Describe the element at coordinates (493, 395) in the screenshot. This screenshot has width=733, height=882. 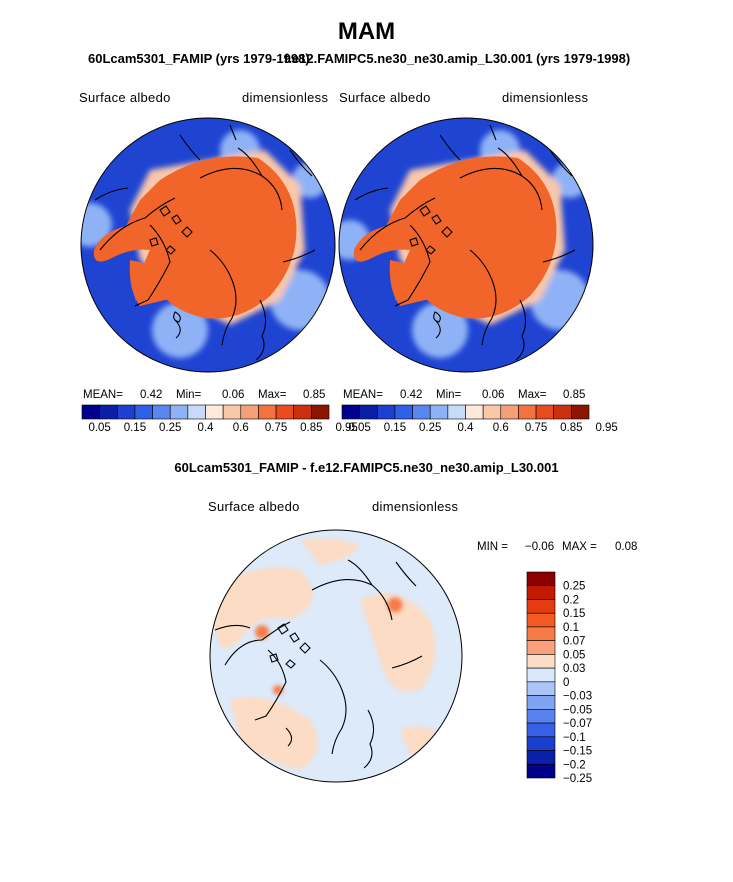
I see `panel2-min-value: 0.06` at that location.